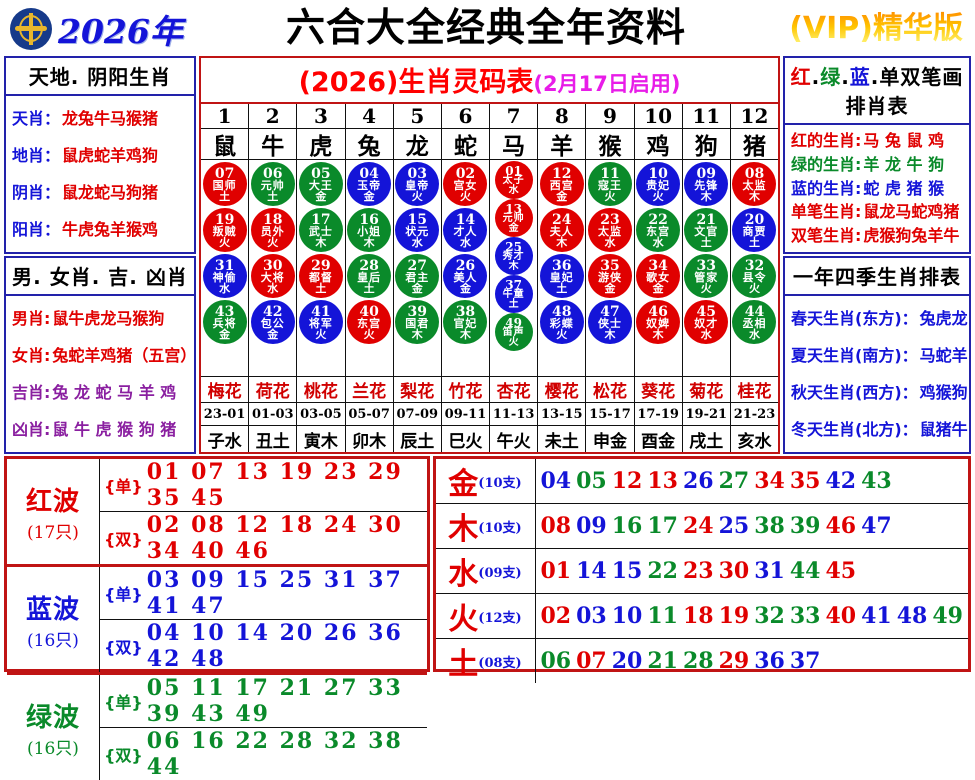 The image size is (975, 780). I want to click on ball-number: 45, so click(706, 311).